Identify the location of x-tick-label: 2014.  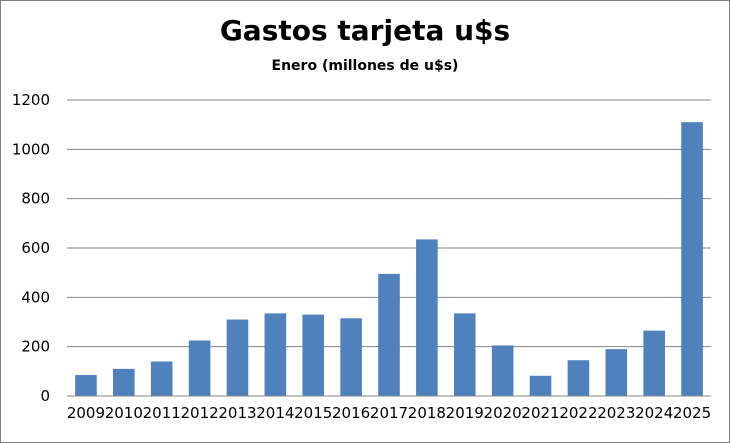
(275, 413).